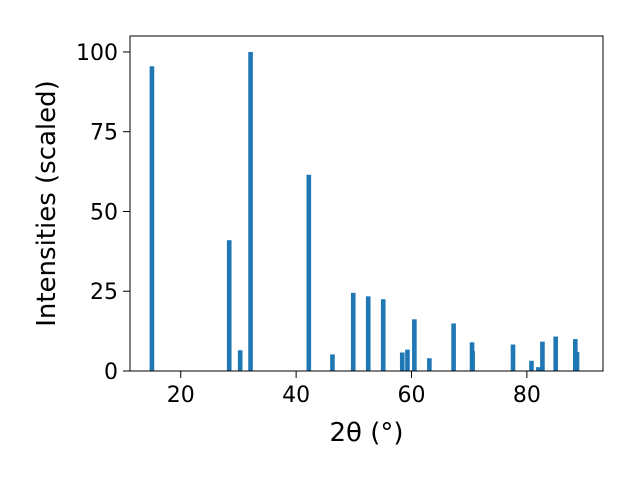 The height and width of the screenshot is (480, 640). I want to click on y-tick-label-4: 100, so click(97, 53).